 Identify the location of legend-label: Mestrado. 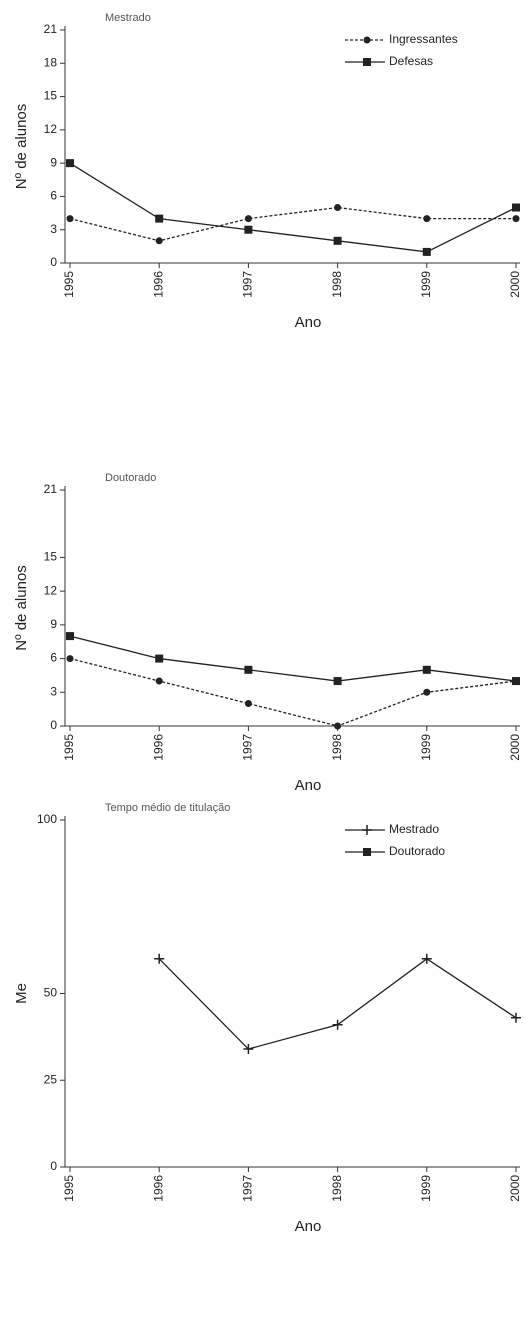
(414, 829).